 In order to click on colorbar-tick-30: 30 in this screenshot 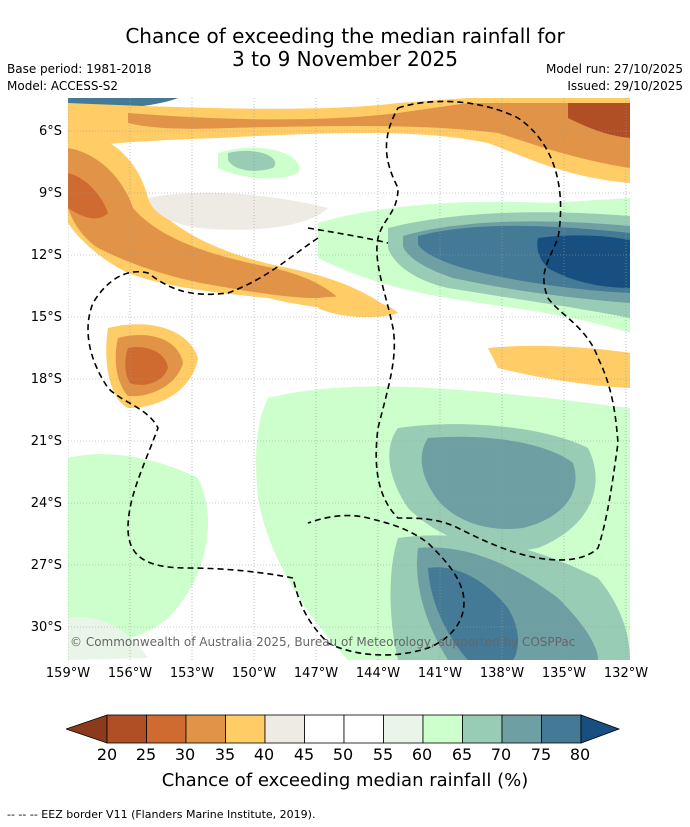, I will do `click(185, 754)`.